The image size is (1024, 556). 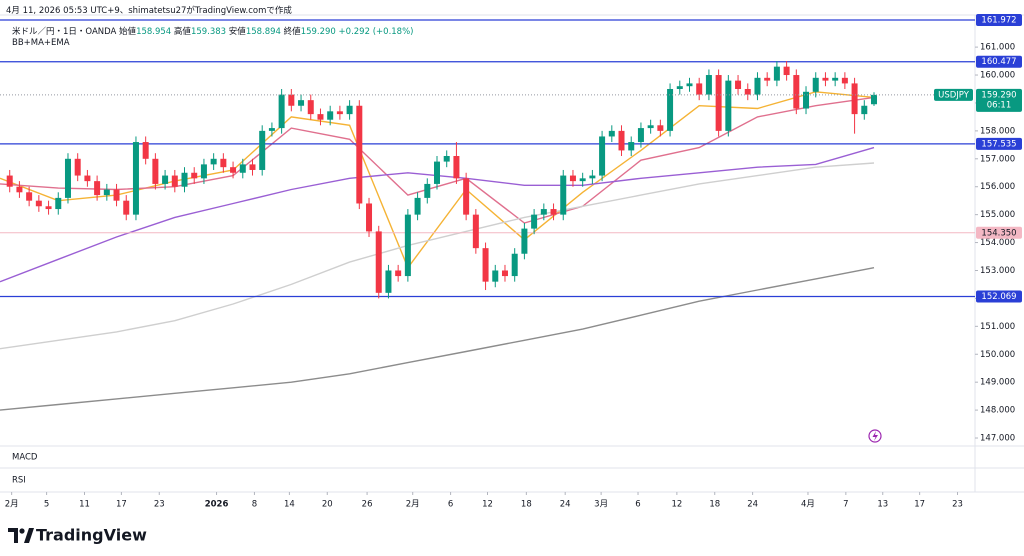 I want to click on ohlc-value: 158.954, so click(x=154, y=32).